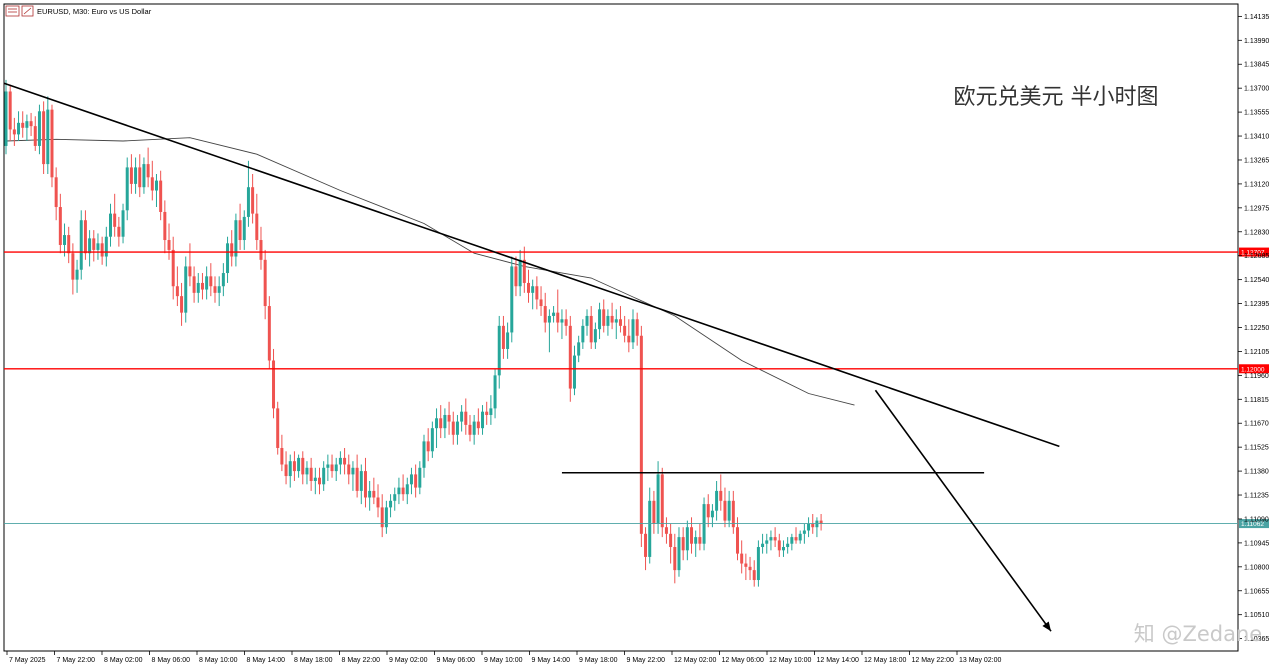 The image size is (1280, 669). I want to click on x-tick-label: 7 May 22:00, so click(76, 660).